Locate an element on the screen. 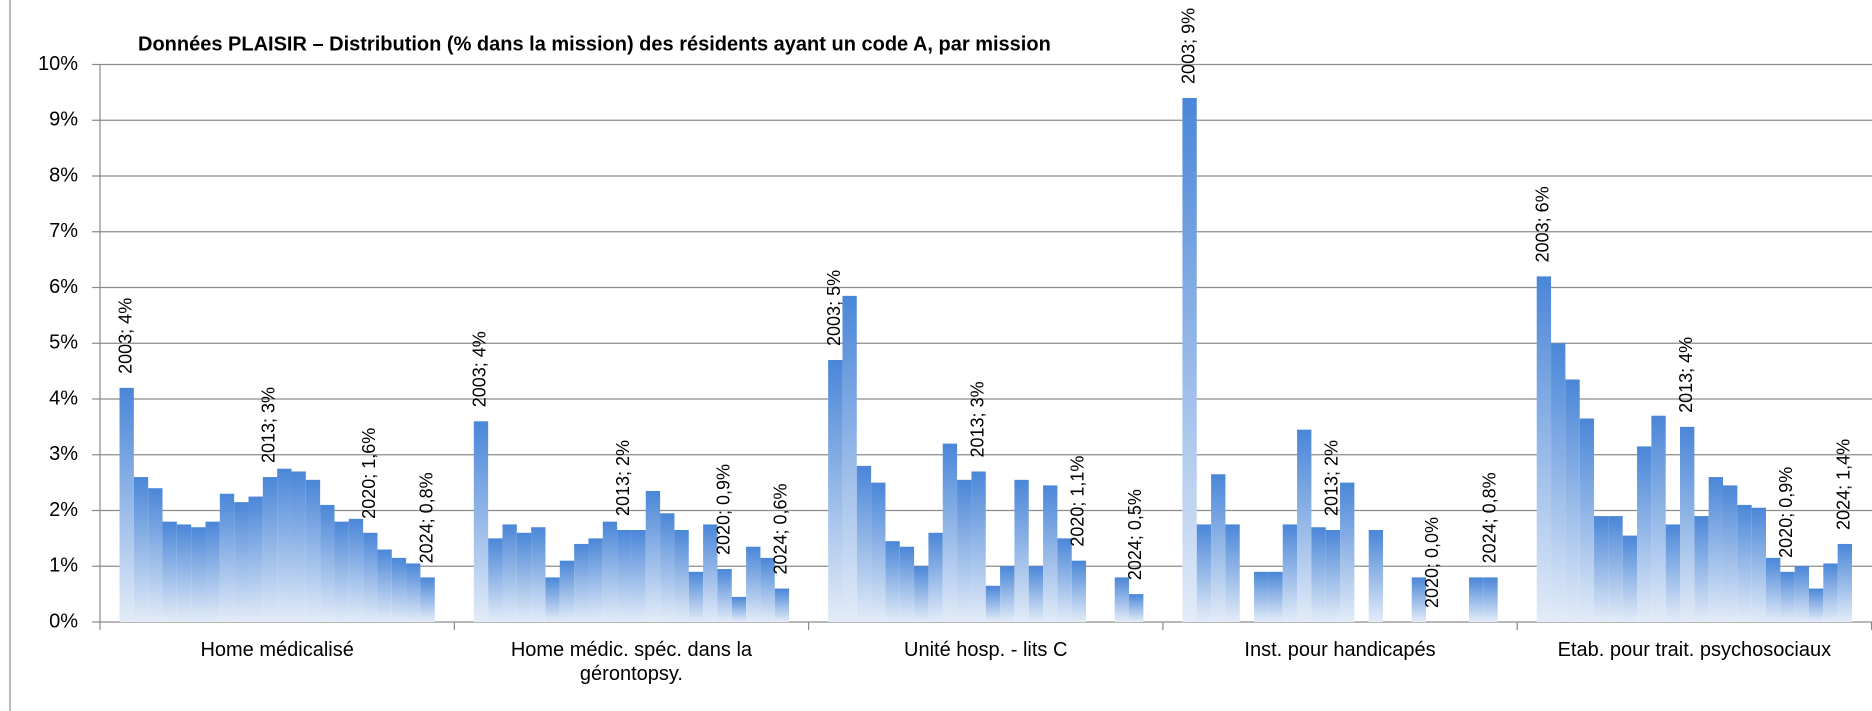  data-label: 2024; 0,5% is located at coordinates (1135, 534).